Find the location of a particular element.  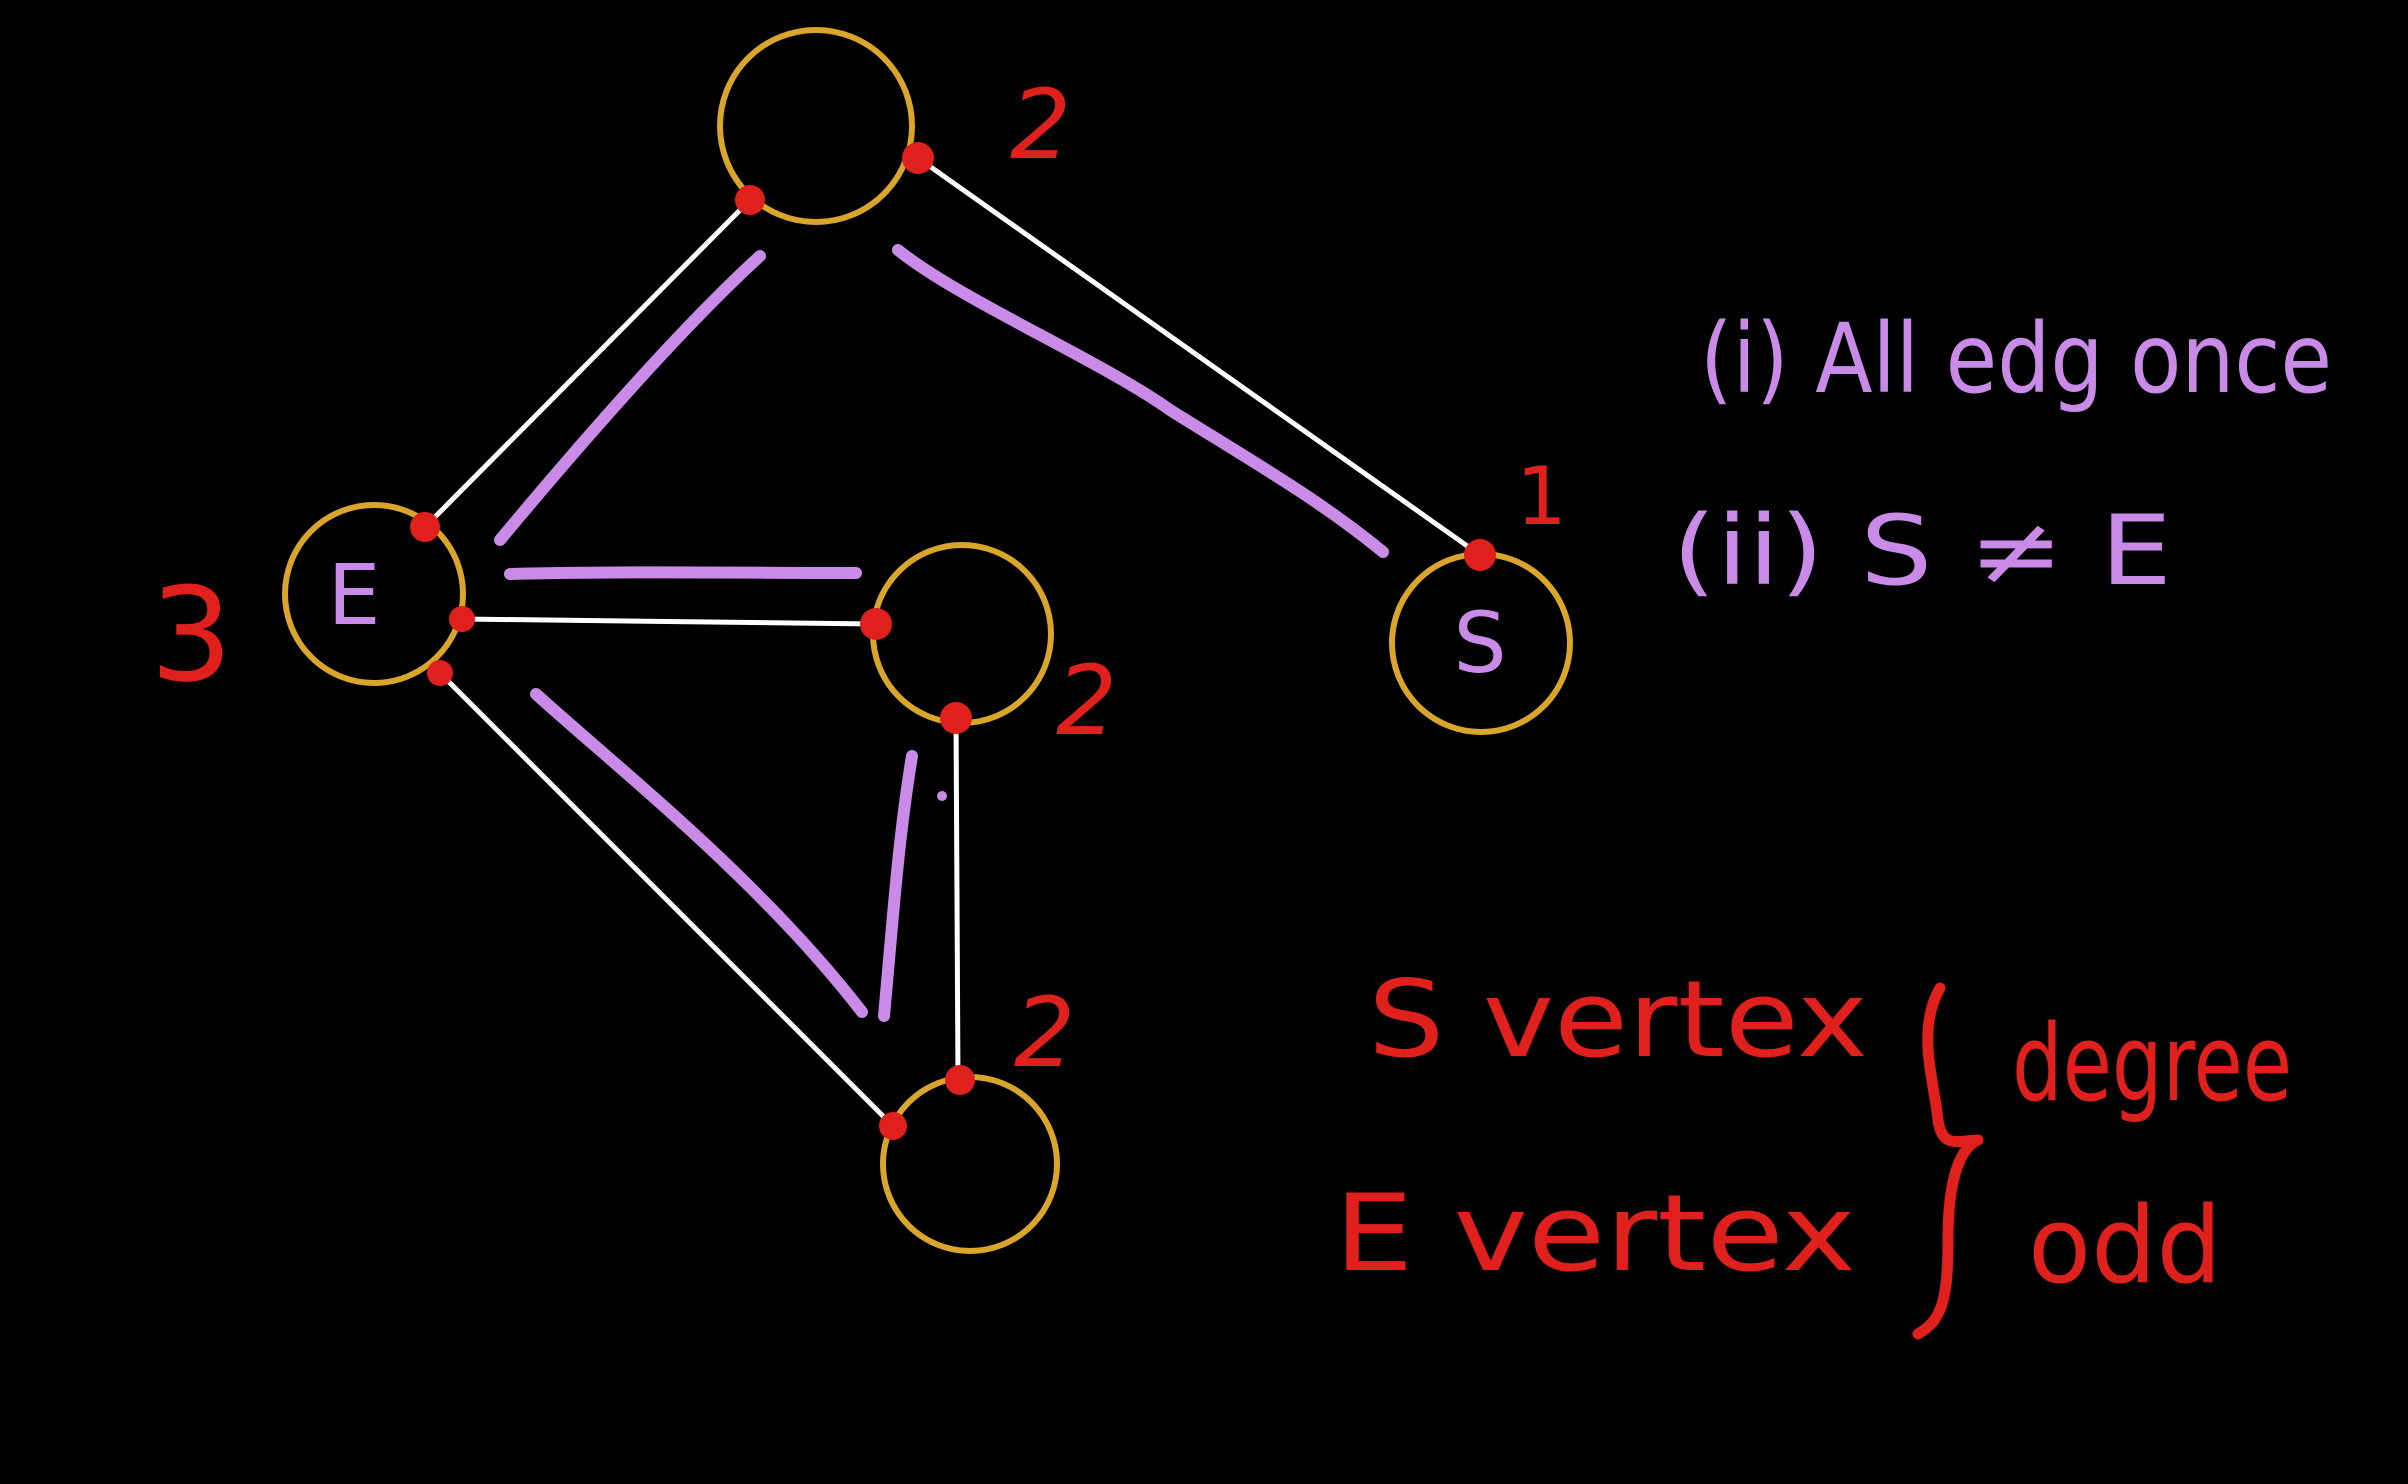

vertex-label-s: S is located at coordinates (1479, 643).